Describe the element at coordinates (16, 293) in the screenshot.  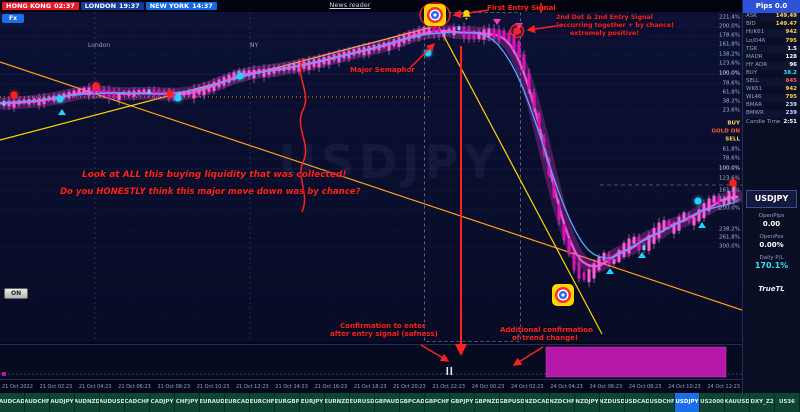
I see `on-toggle-button: ON` at that location.